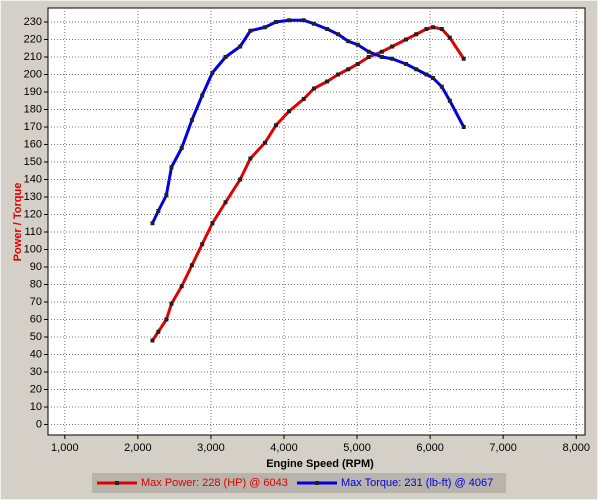  What do you see at coordinates (33, 22) in the screenshot?
I see `y-tick-label: 230` at bounding box center [33, 22].